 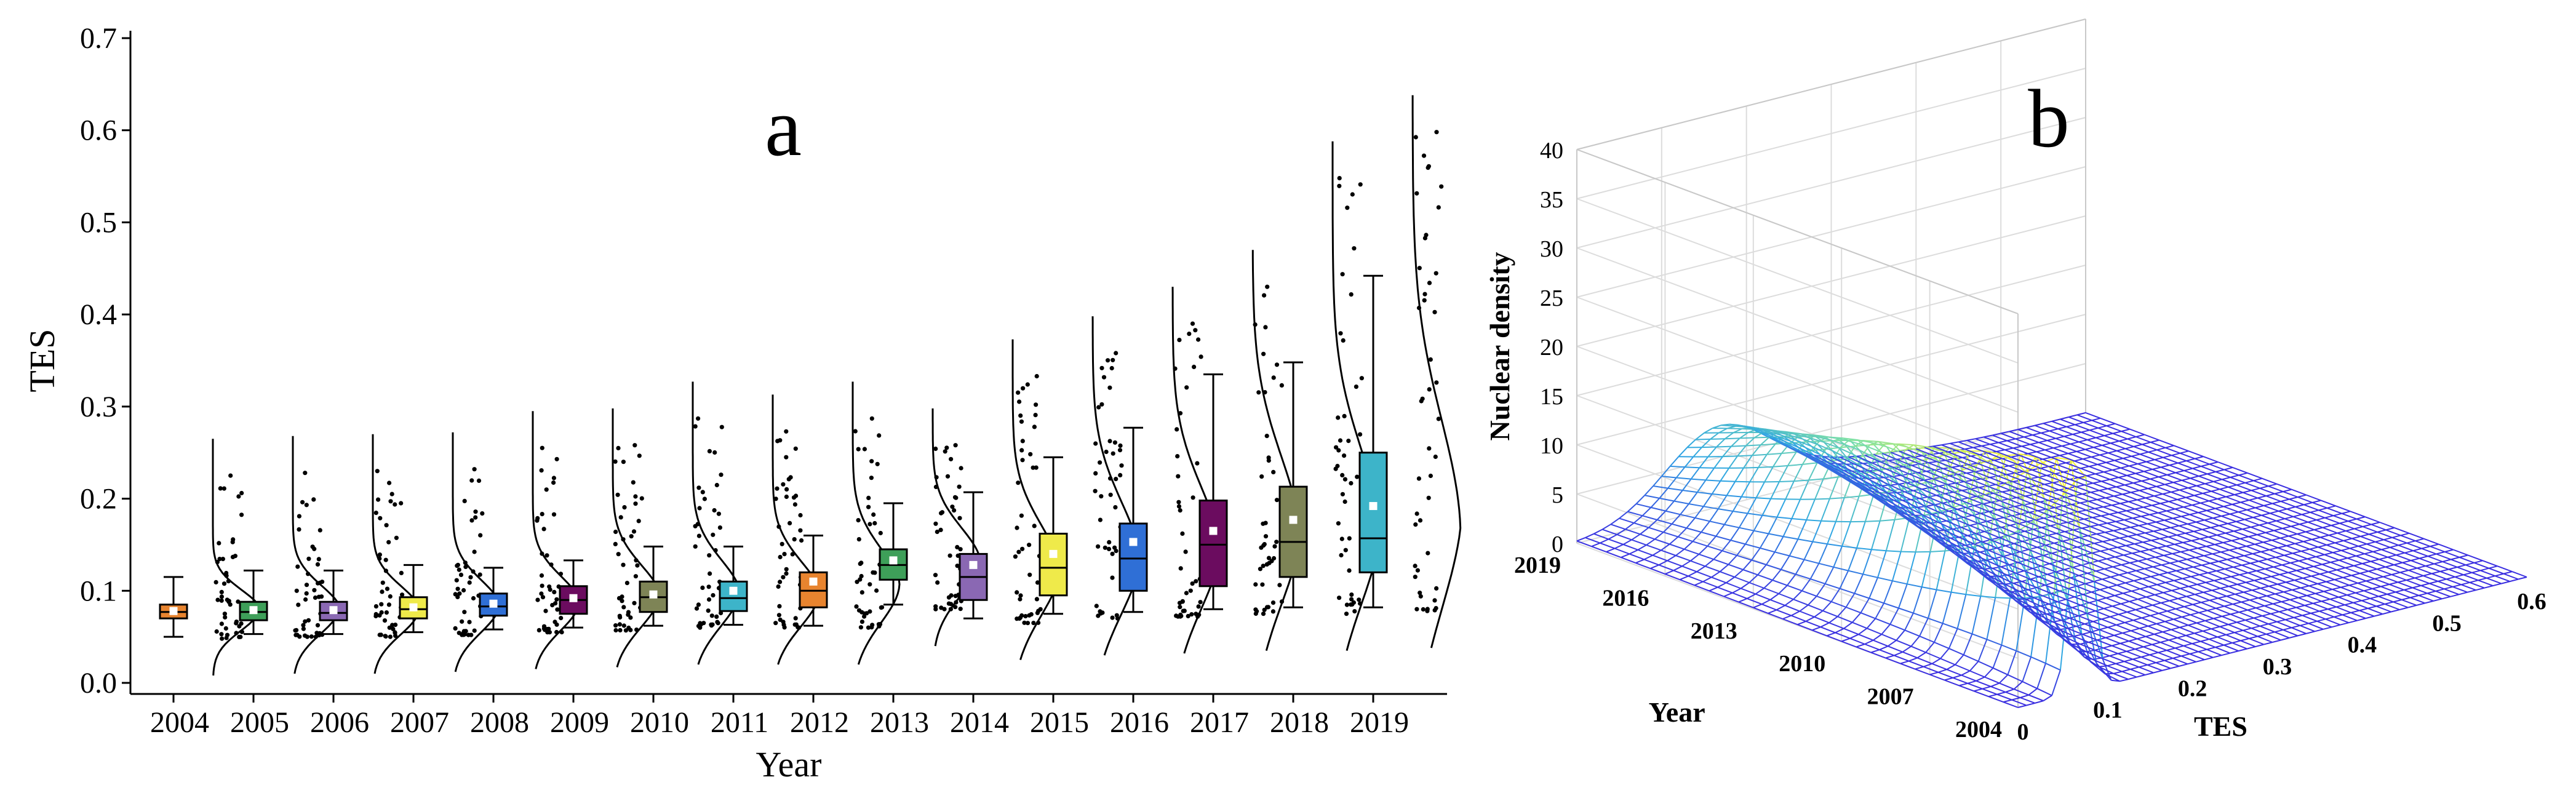 I want to click on year-tick-label: 2007, so click(x=1890, y=697).